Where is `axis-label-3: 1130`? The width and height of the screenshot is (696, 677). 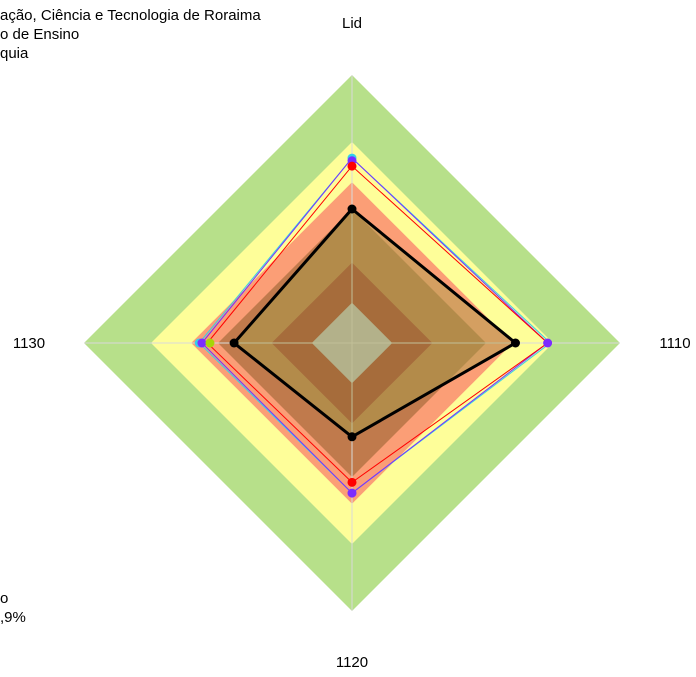
axis-label-3: 1130 is located at coordinates (29, 343).